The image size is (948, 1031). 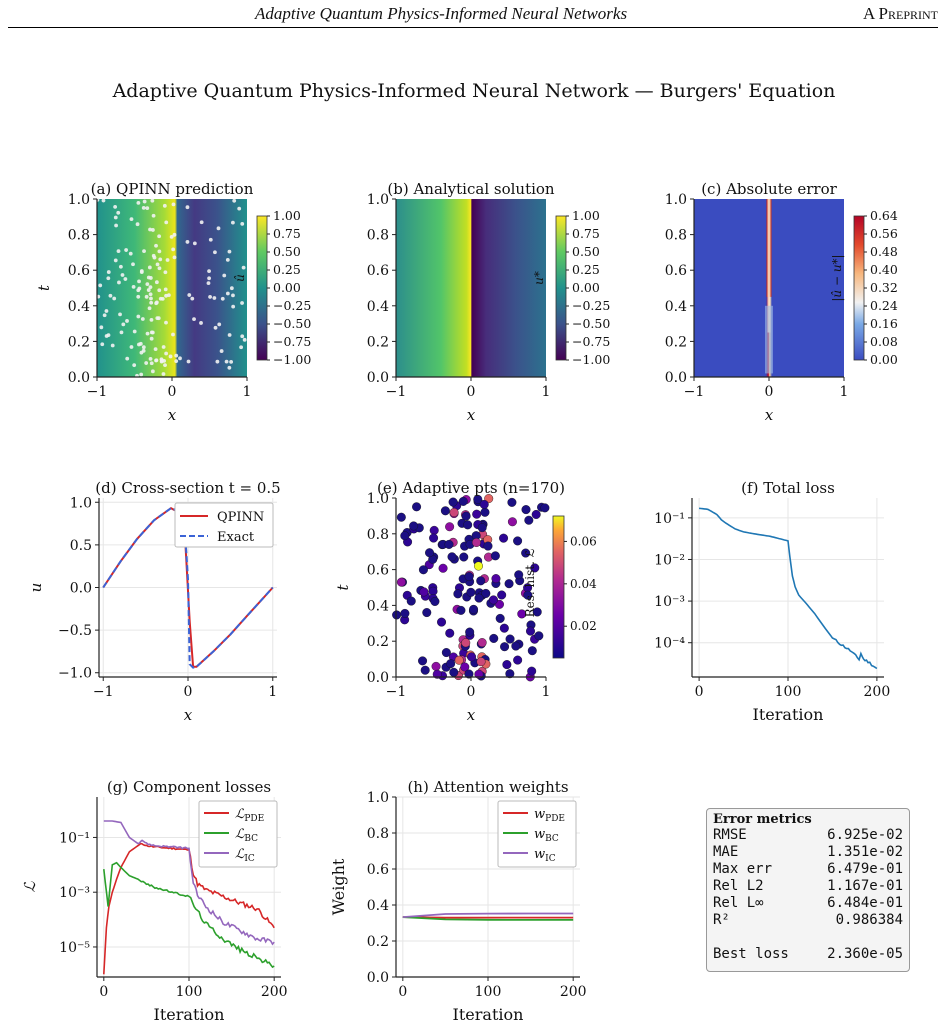 I want to click on colorbar-tick-label: 0.32, so click(x=884, y=287).